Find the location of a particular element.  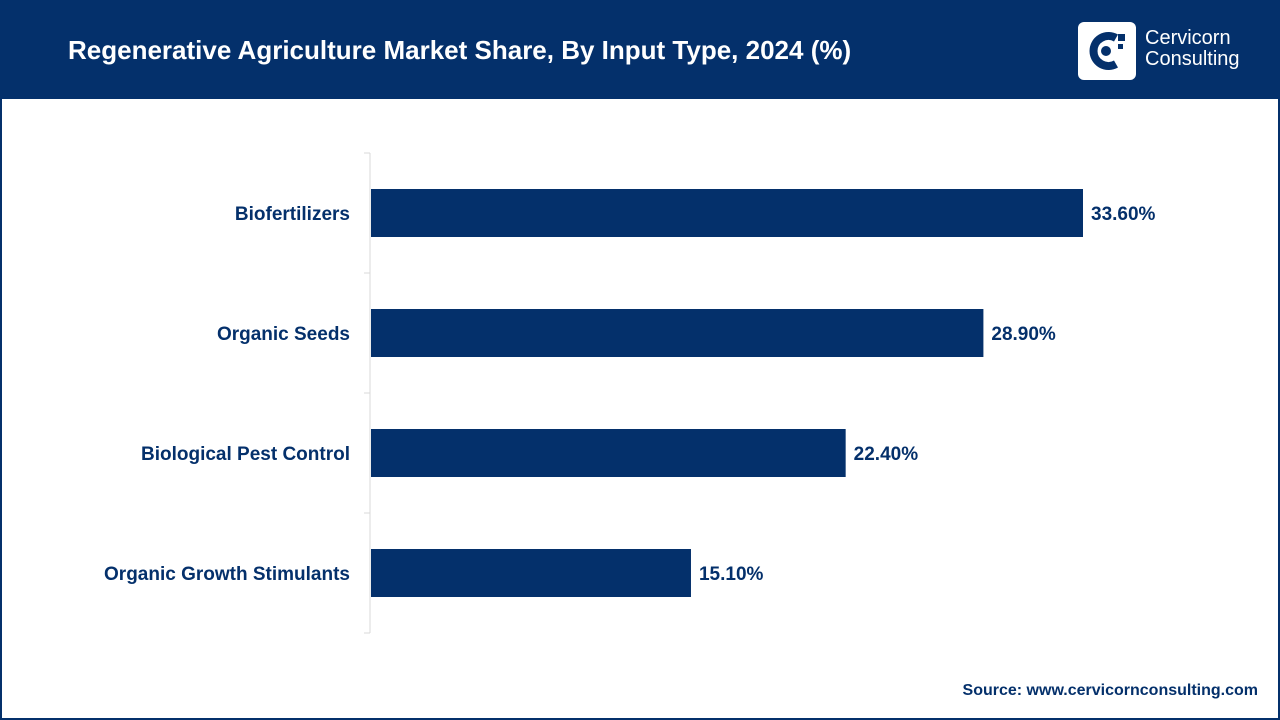

logo-c-icon is located at coordinates (1107, 51).